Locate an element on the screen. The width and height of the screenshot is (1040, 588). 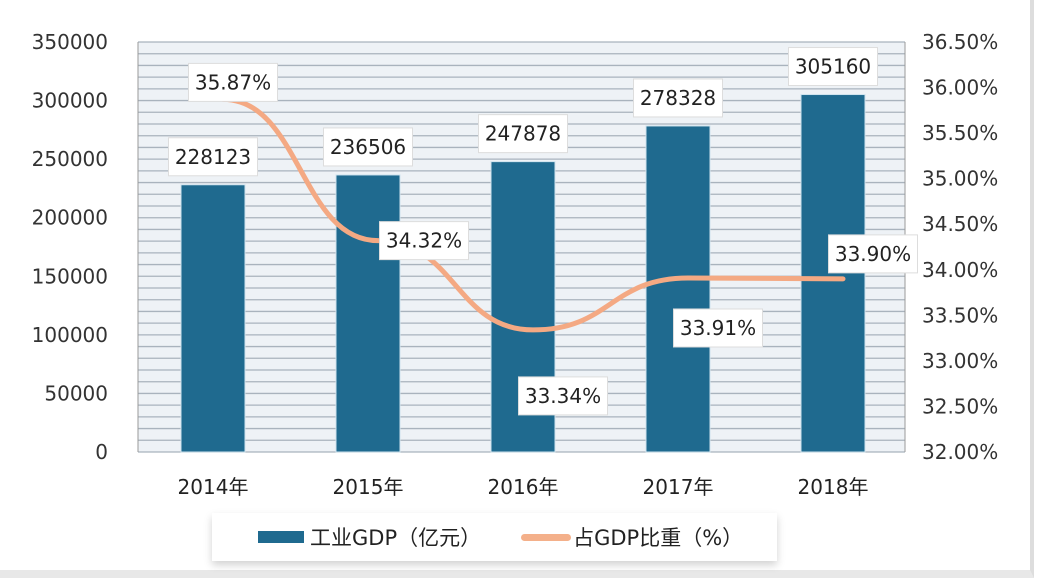
line-data-label: 33.90% is located at coordinates (873, 254).